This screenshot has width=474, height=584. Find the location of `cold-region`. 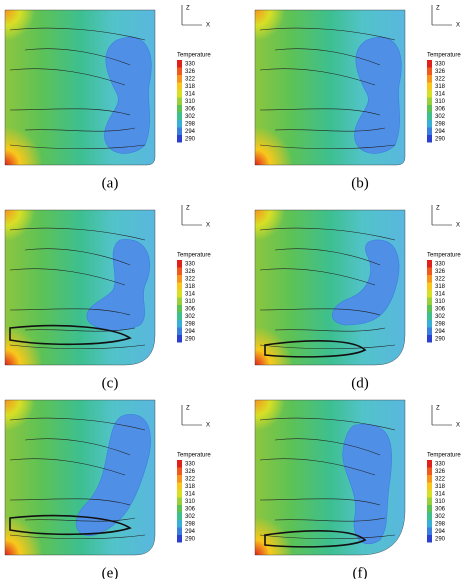

cold-region is located at coordinates (367, 484).